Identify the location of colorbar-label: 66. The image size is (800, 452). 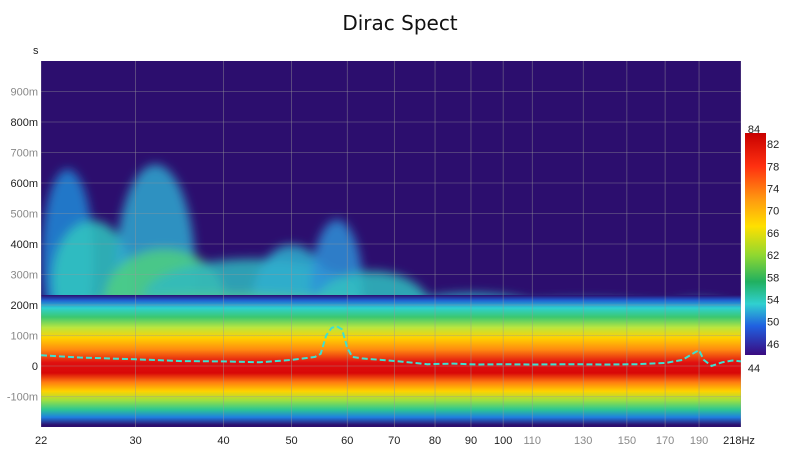
(773, 234).